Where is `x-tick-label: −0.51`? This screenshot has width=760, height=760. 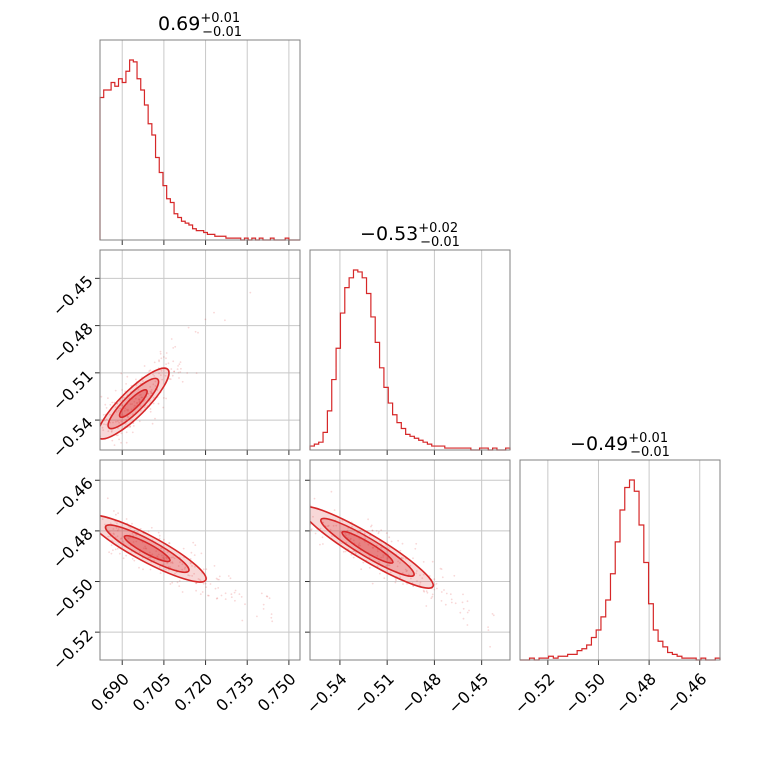 x-tick-label: −0.51 is located at coordinates (374, 693).